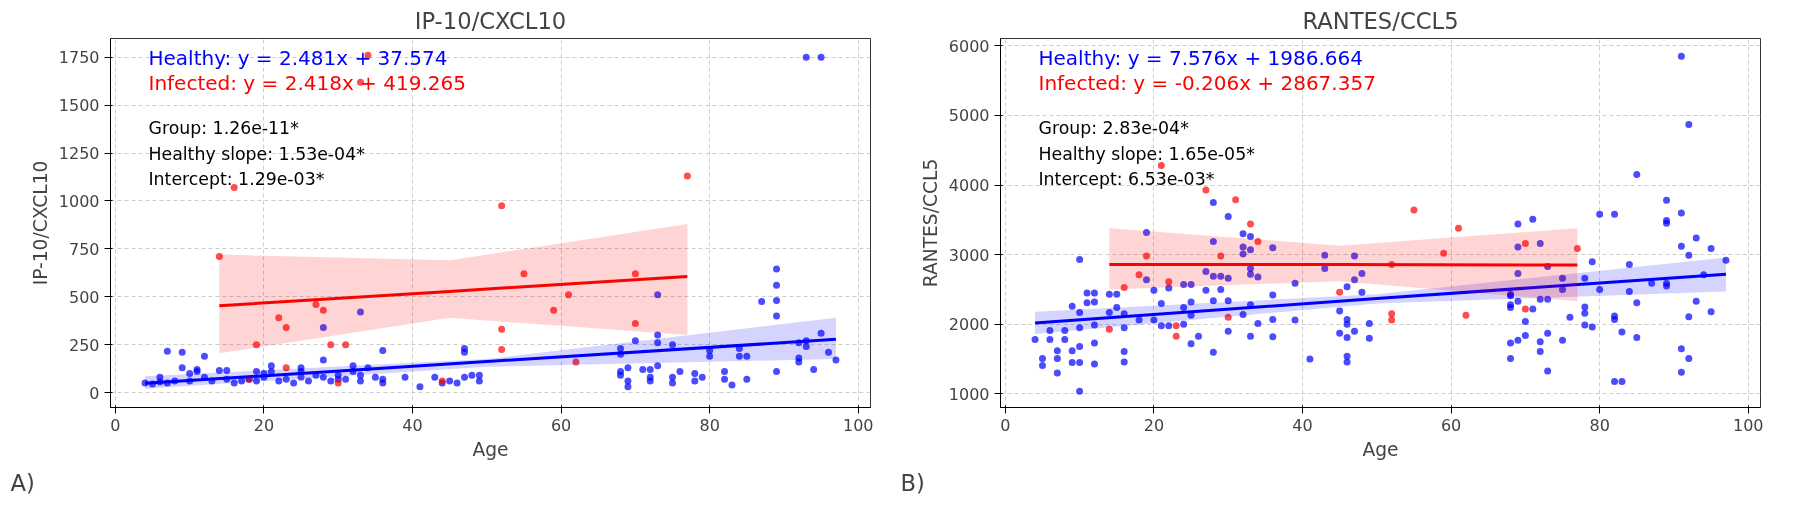  What do you see at coordinates (1380, 20) in the screenshot?
I see `chart-title: RANTES/CCL5` at bounding box center [1380, 20].